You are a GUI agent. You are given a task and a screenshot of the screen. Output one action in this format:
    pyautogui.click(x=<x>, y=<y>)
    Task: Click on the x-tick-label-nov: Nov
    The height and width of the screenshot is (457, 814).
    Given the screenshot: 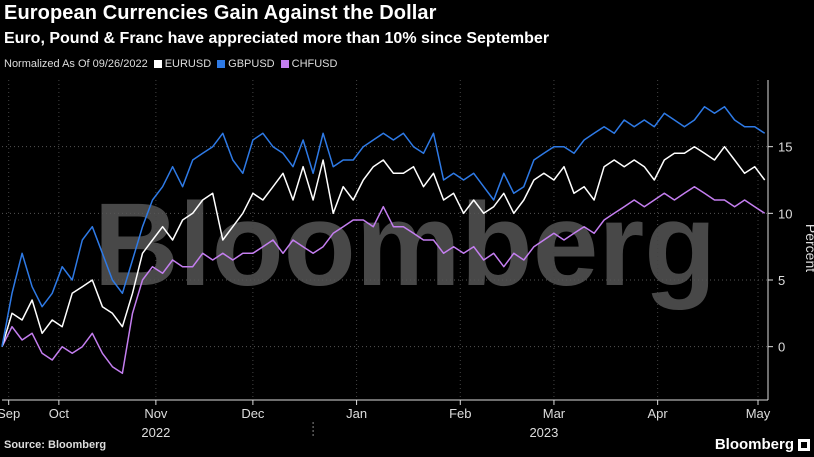 What is the action you would take?
    pyautogui.click(x=156, y=413)
    